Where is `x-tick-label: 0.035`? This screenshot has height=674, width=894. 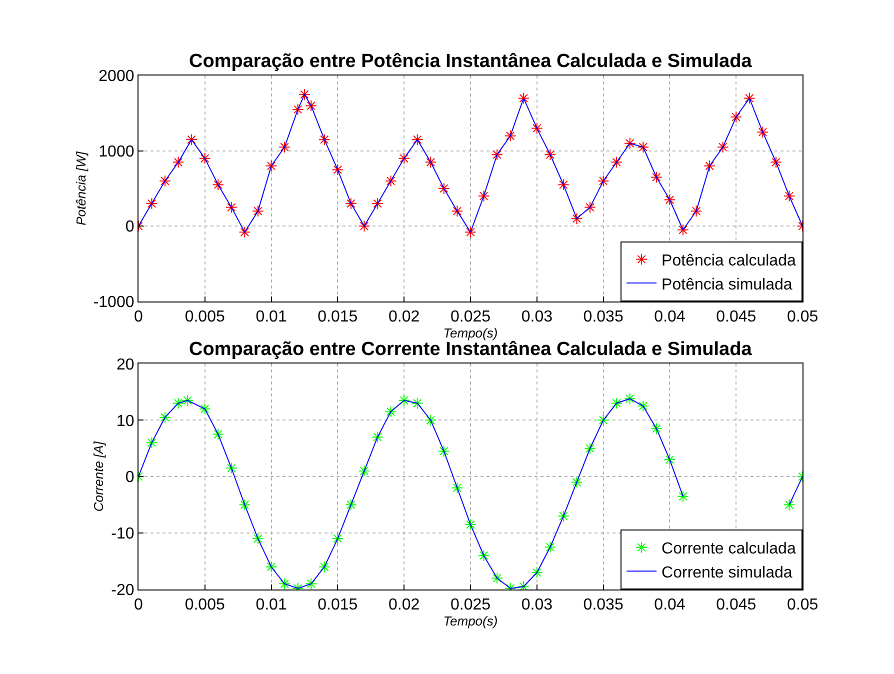
x-tick-label: 0.035 is located at coordinates (603, 605).